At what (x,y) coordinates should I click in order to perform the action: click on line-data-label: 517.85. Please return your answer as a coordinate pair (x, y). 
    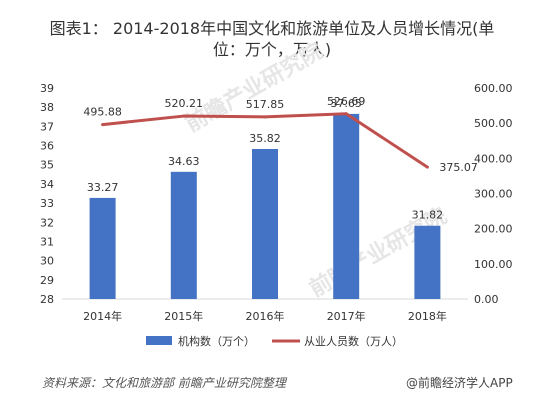
    Looking at the image, I should click on (265, 104).